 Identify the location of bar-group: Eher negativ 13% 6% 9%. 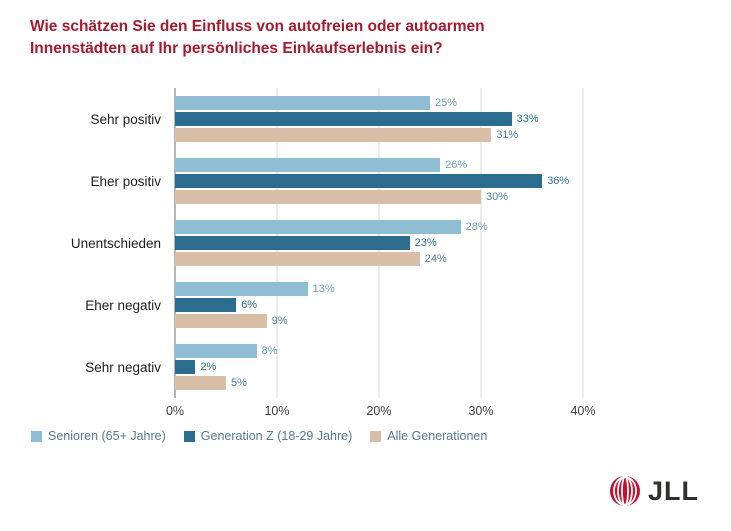
(375, 305).